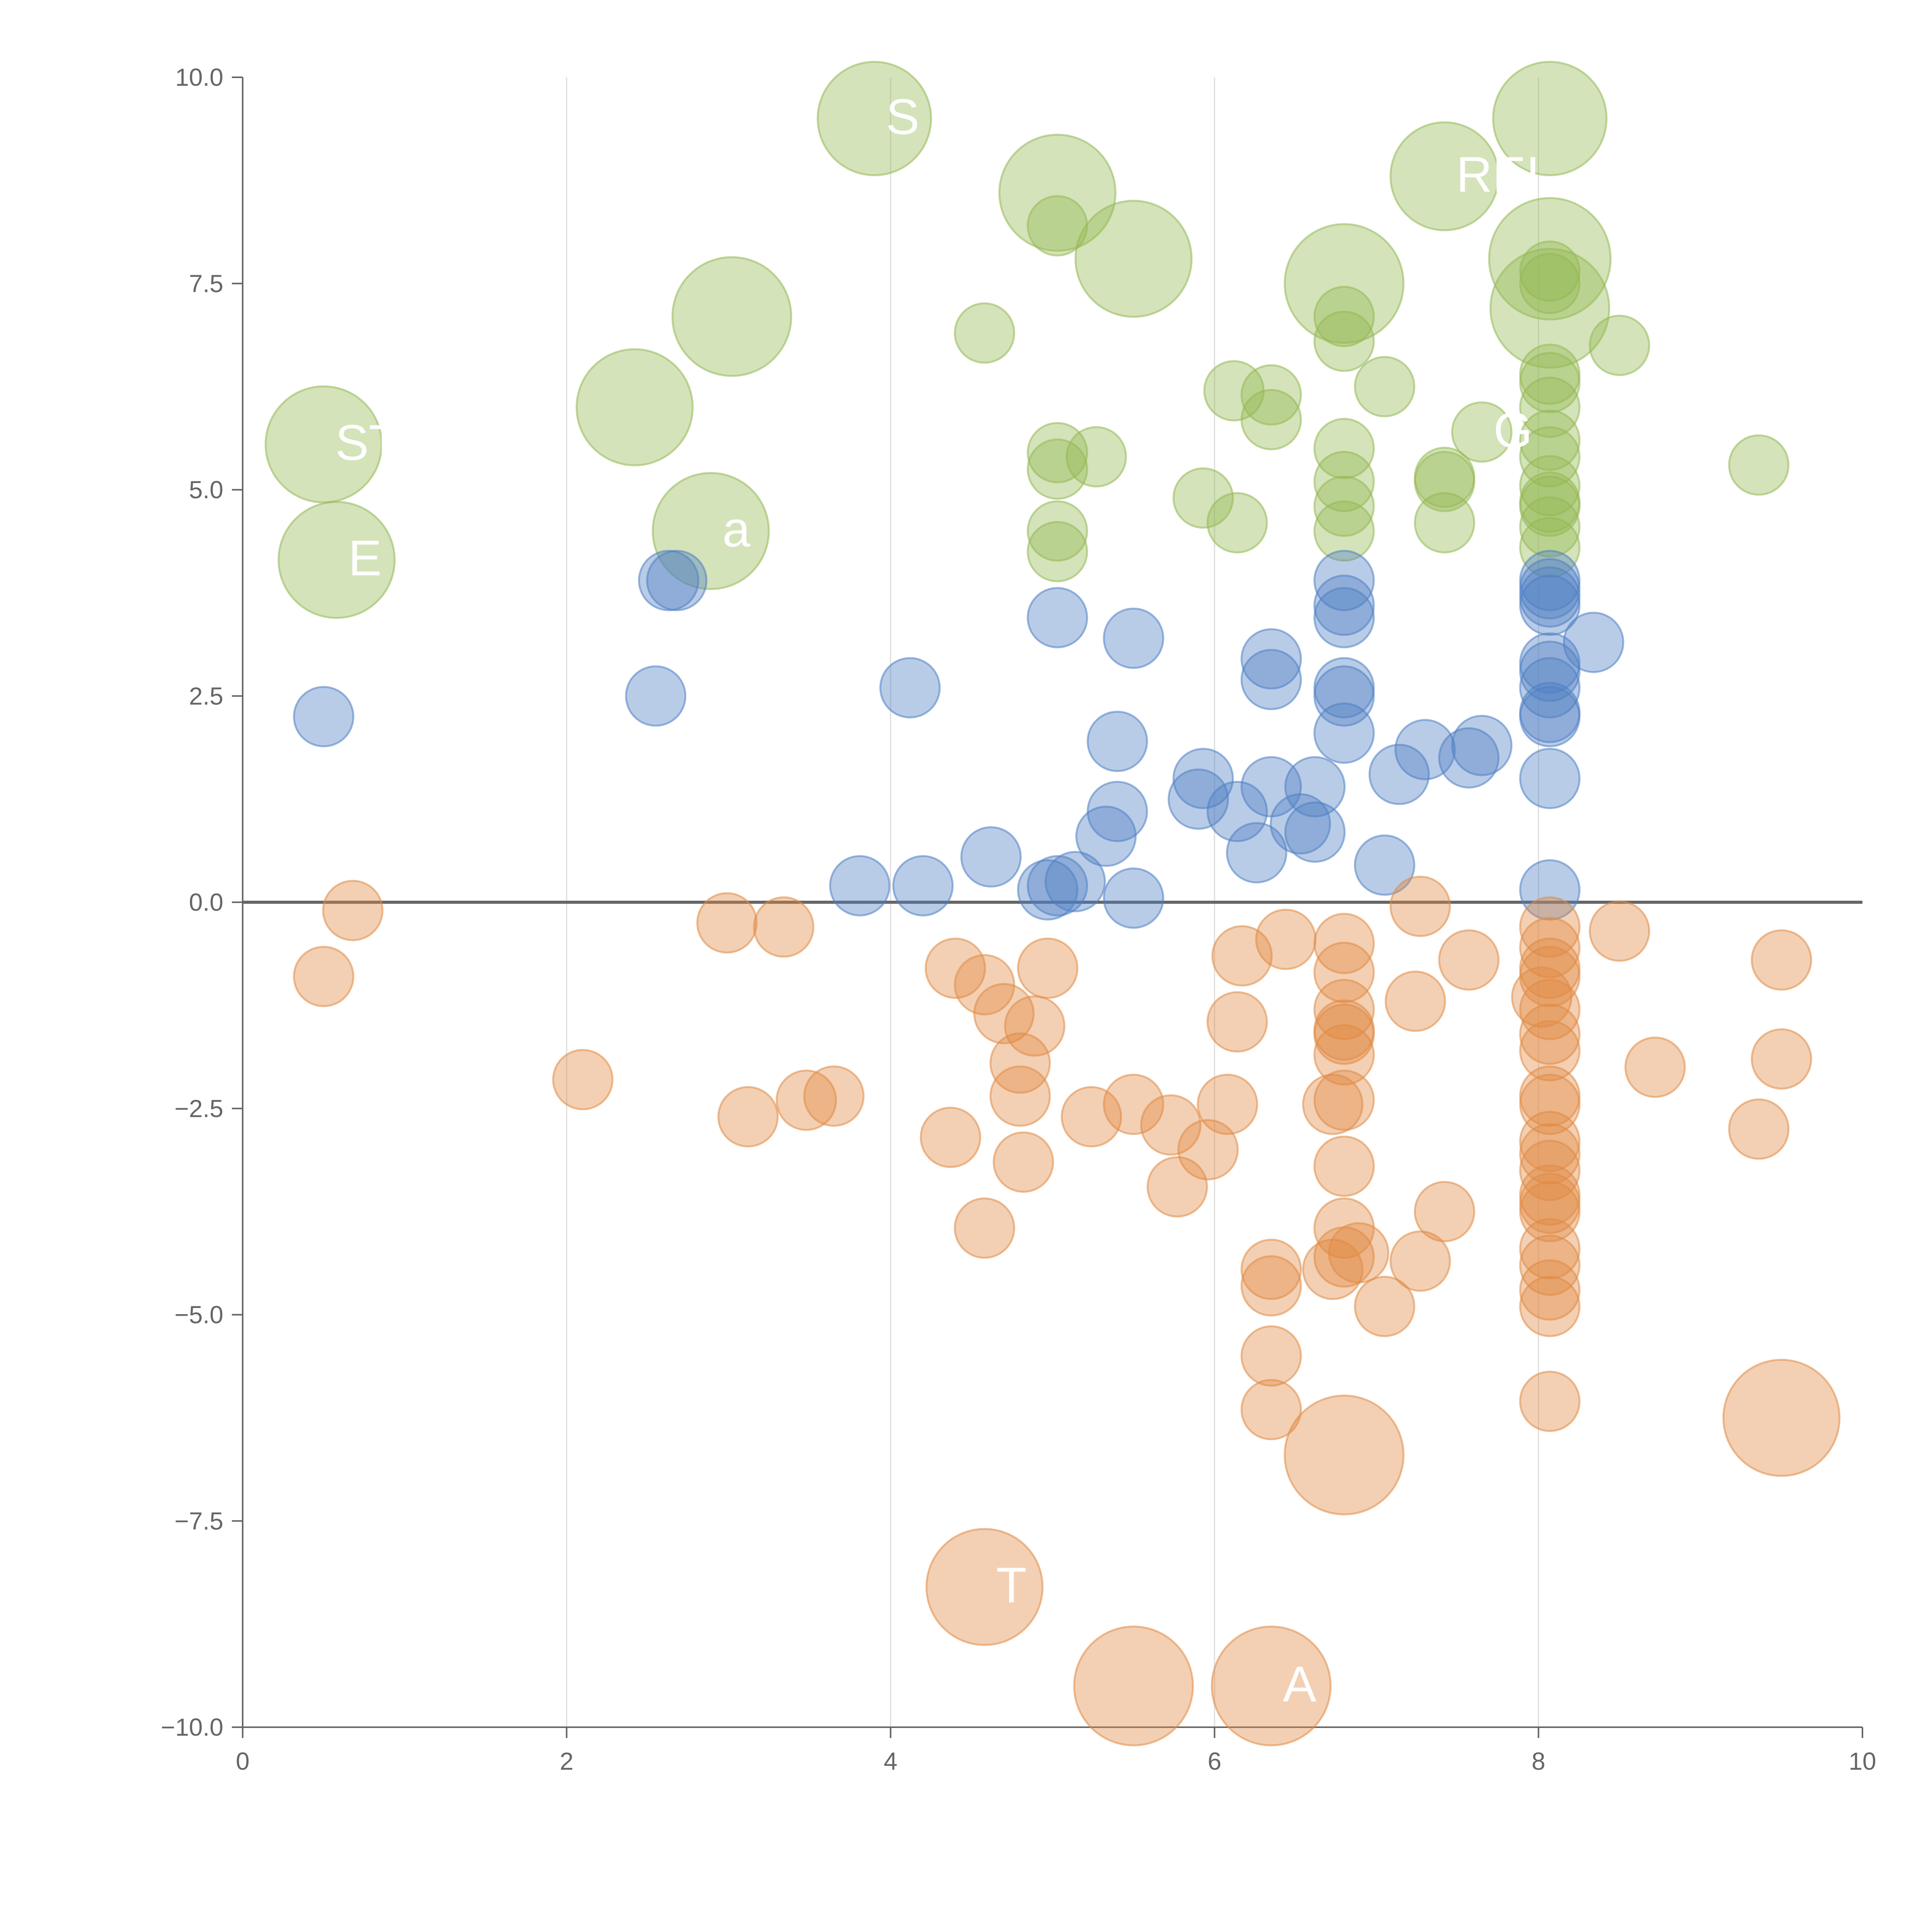  What do you see at coordinates (1539, 1761) in the screenshot?
I see `x-tick-label: 8` at bounding box center [1539, 1761].